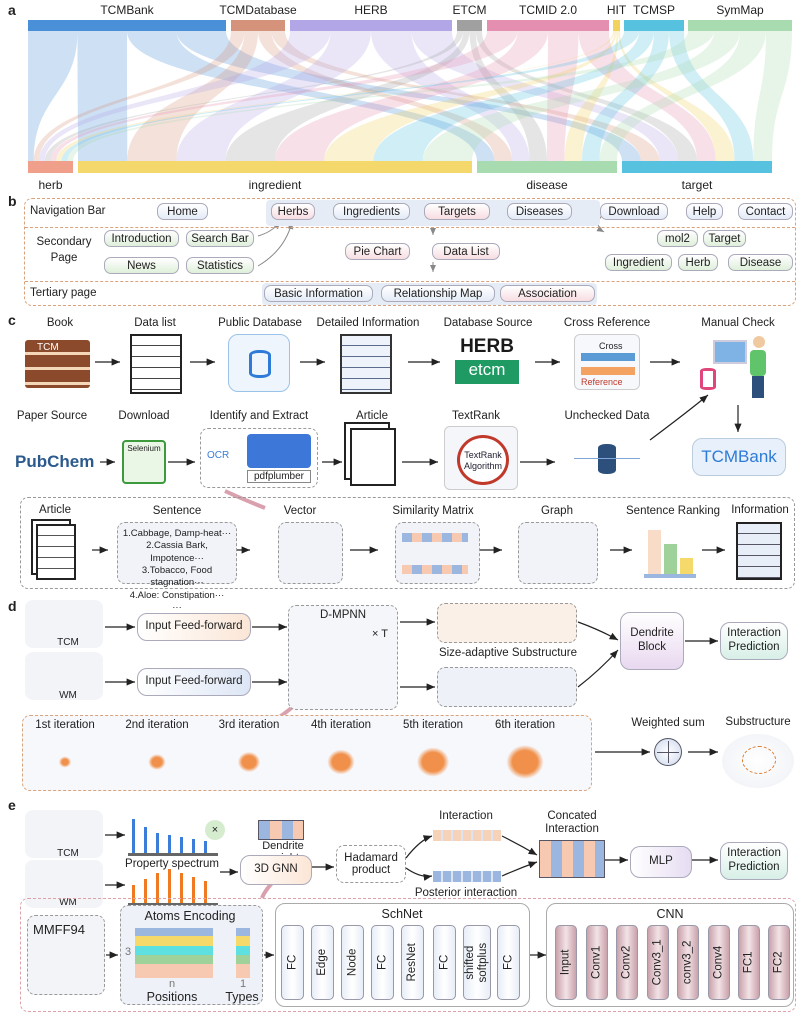 Image resolution: width=800 pixels, height=1014 pixels. What do you see at coordinates (467, 876) in the screenshot?
I see `posterior-interaction-vector` at bounding box center [467, 876].